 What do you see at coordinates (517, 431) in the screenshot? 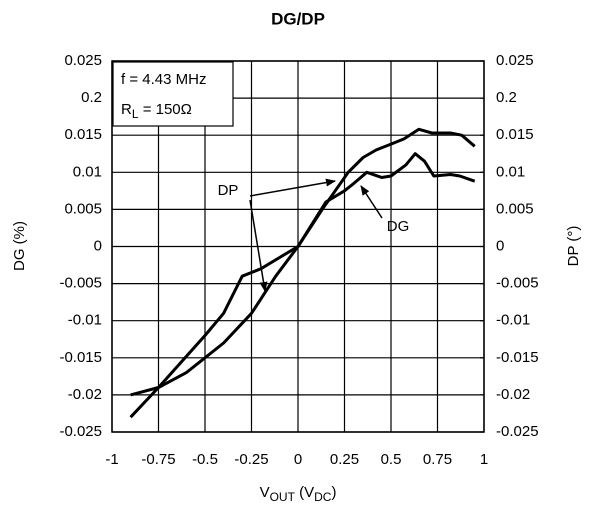
I see `y2-tick-label: -0.025` at bounding box center [517, 431].